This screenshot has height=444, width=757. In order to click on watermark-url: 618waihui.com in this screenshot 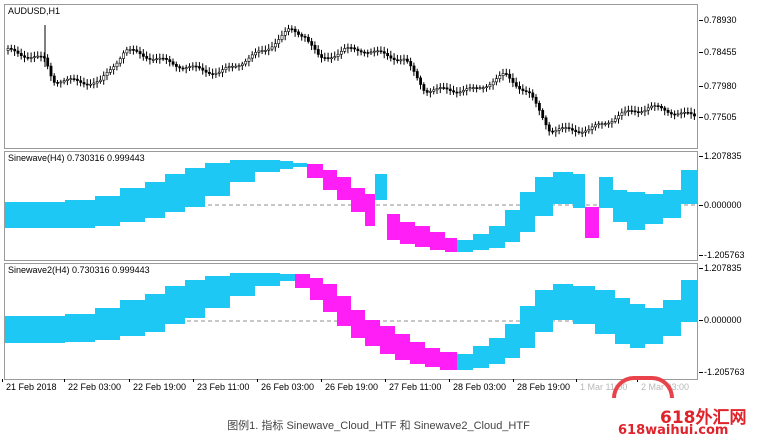, I will do `click(673, 430)`.